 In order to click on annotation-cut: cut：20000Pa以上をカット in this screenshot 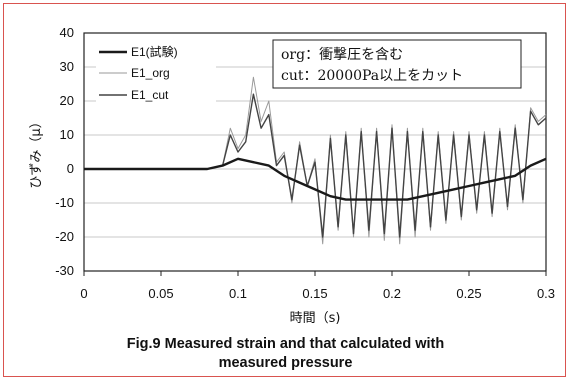, I will do `click(372, 76)`.